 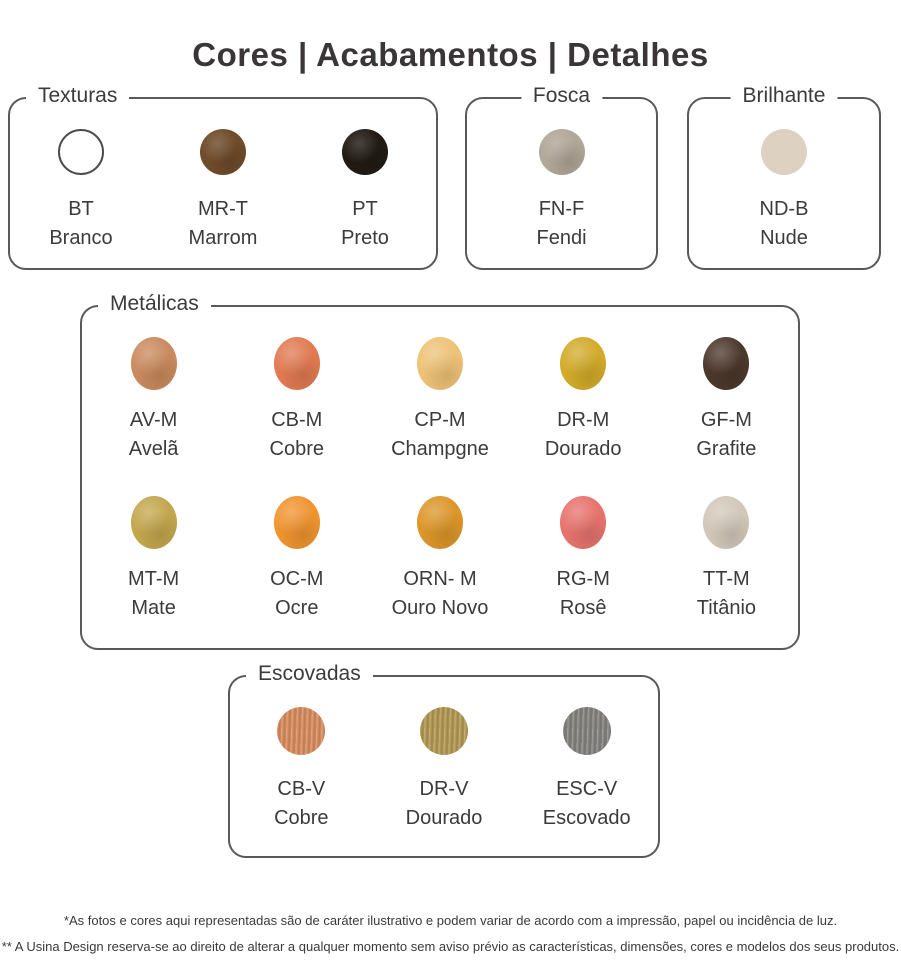 What do you see at coordinates (154, 304) in the screenshot?
I see `group-metalicas-label: Metálicas` at bounding box center [154, 304].